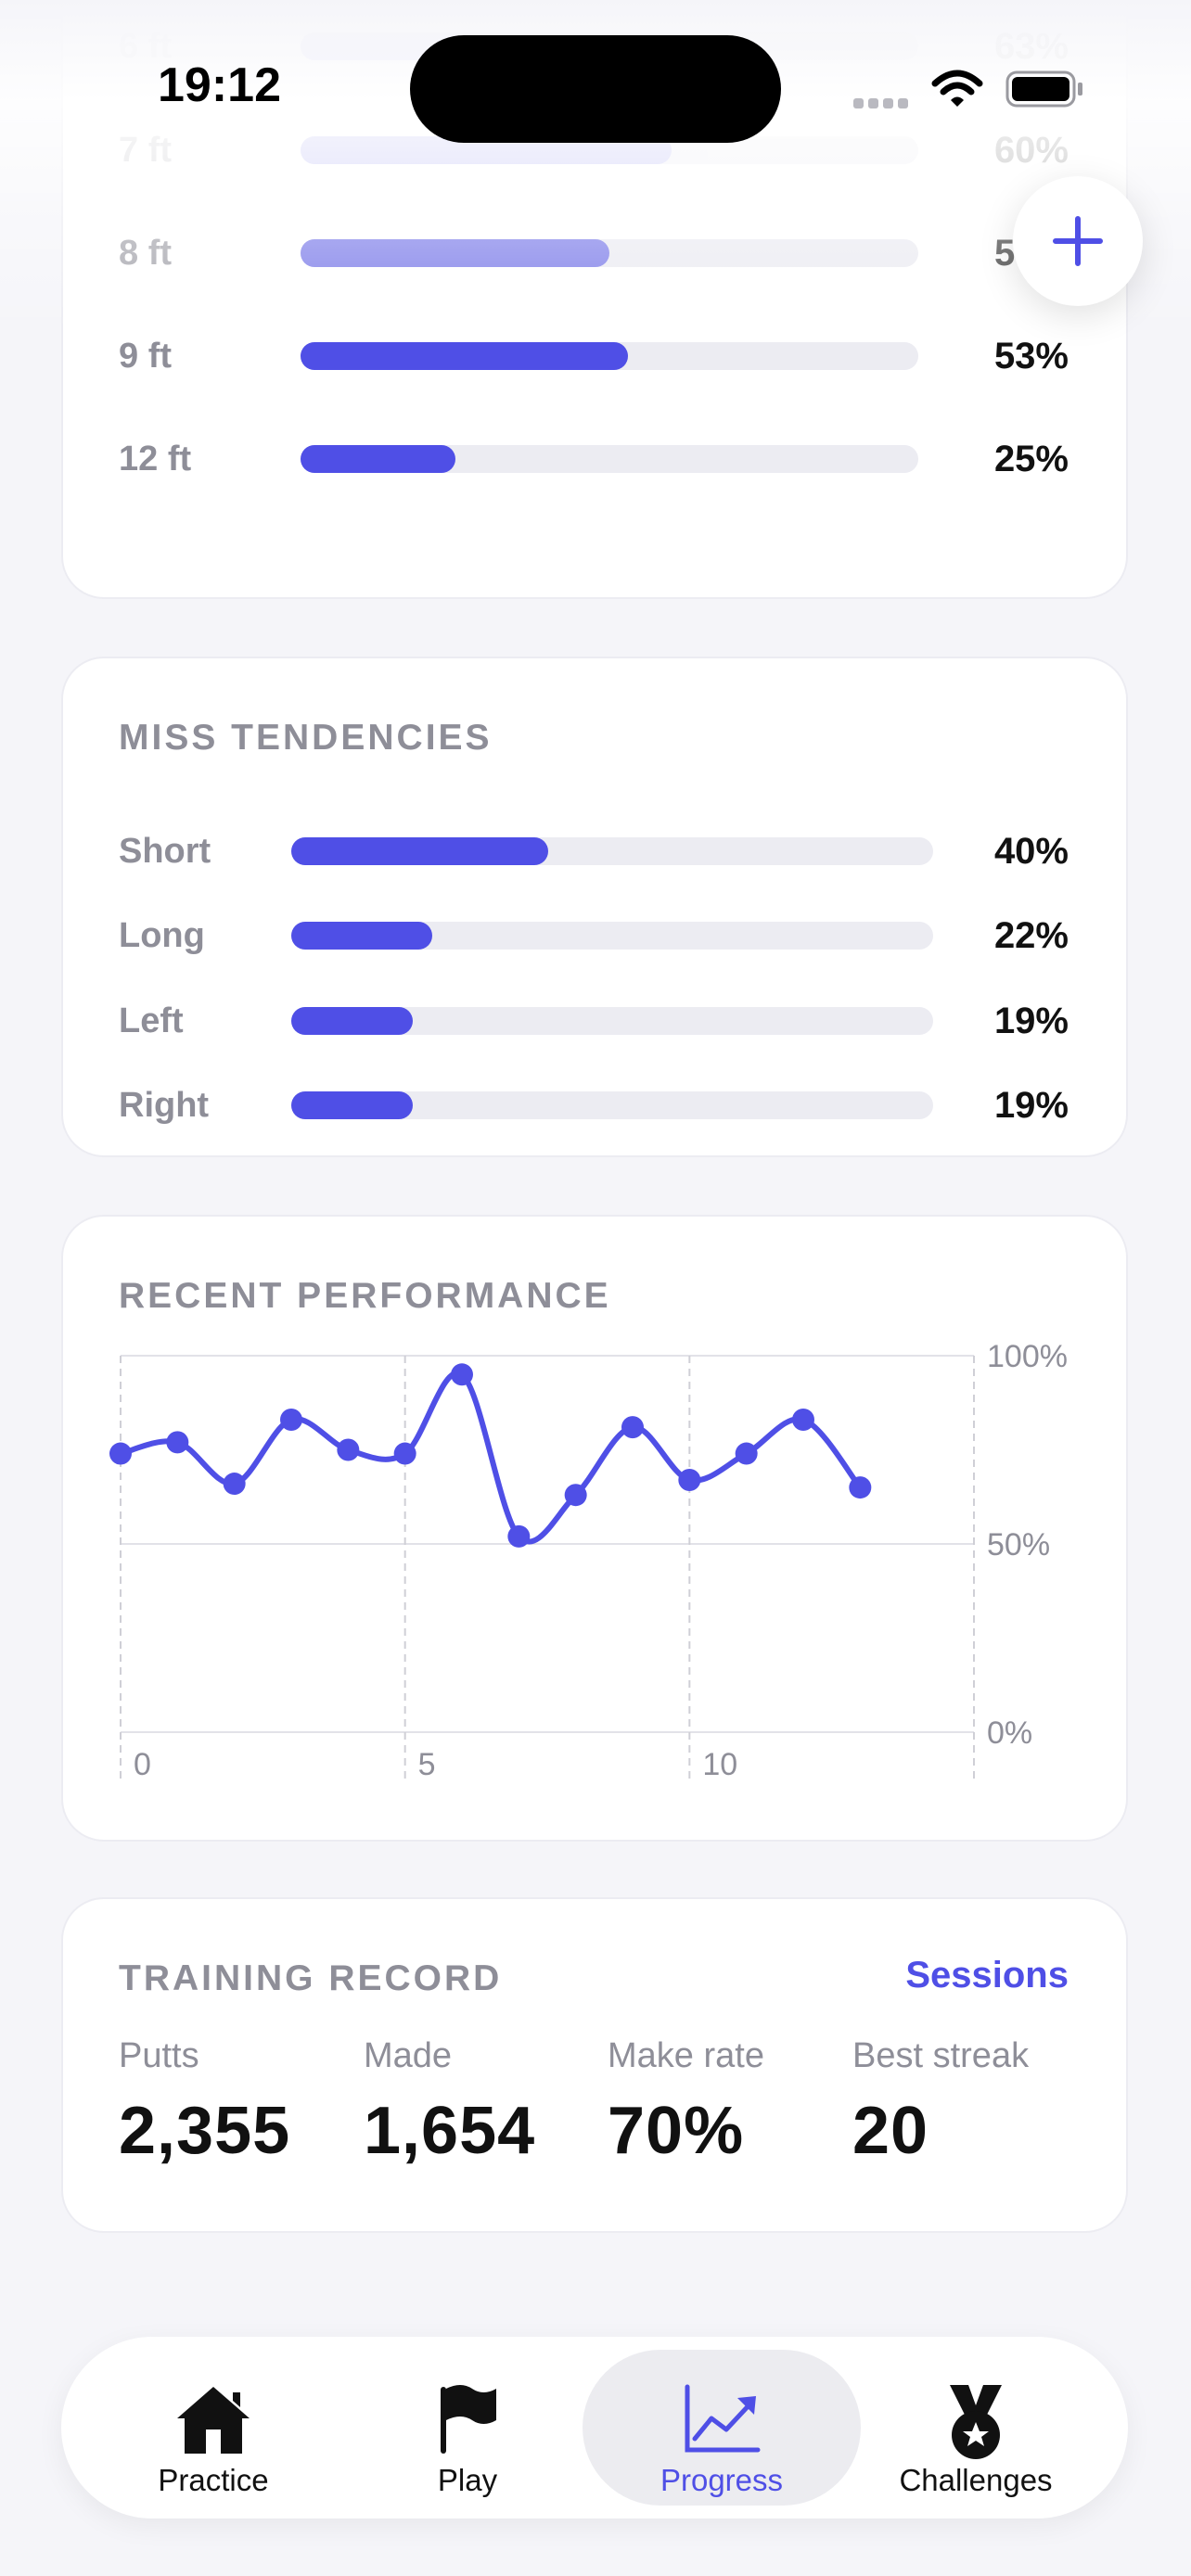 The width and height of the screenshot is (1191, 2576). What do you see at coordinates (213, 2480) in the screenshot?
I see `tab-label: Practice` at bounding box center [213, 2480].